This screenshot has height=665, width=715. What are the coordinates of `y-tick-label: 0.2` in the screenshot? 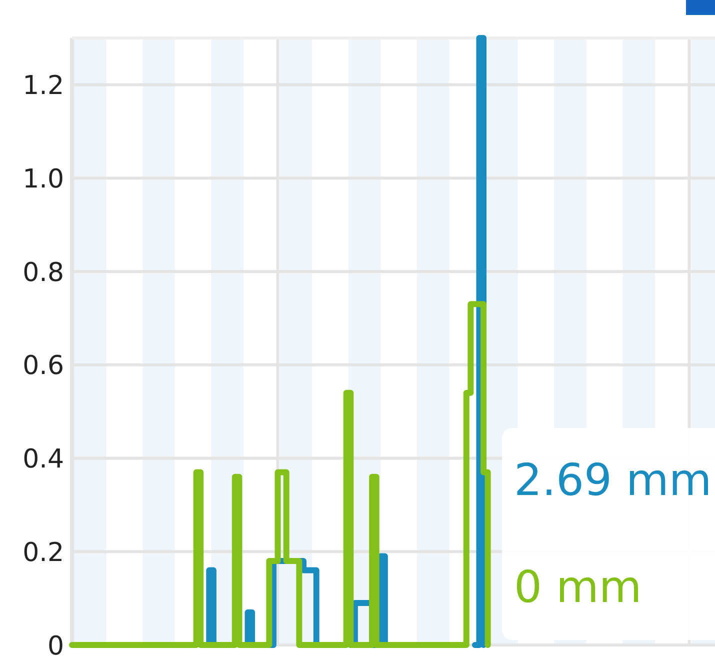 It's located at (43, 553).